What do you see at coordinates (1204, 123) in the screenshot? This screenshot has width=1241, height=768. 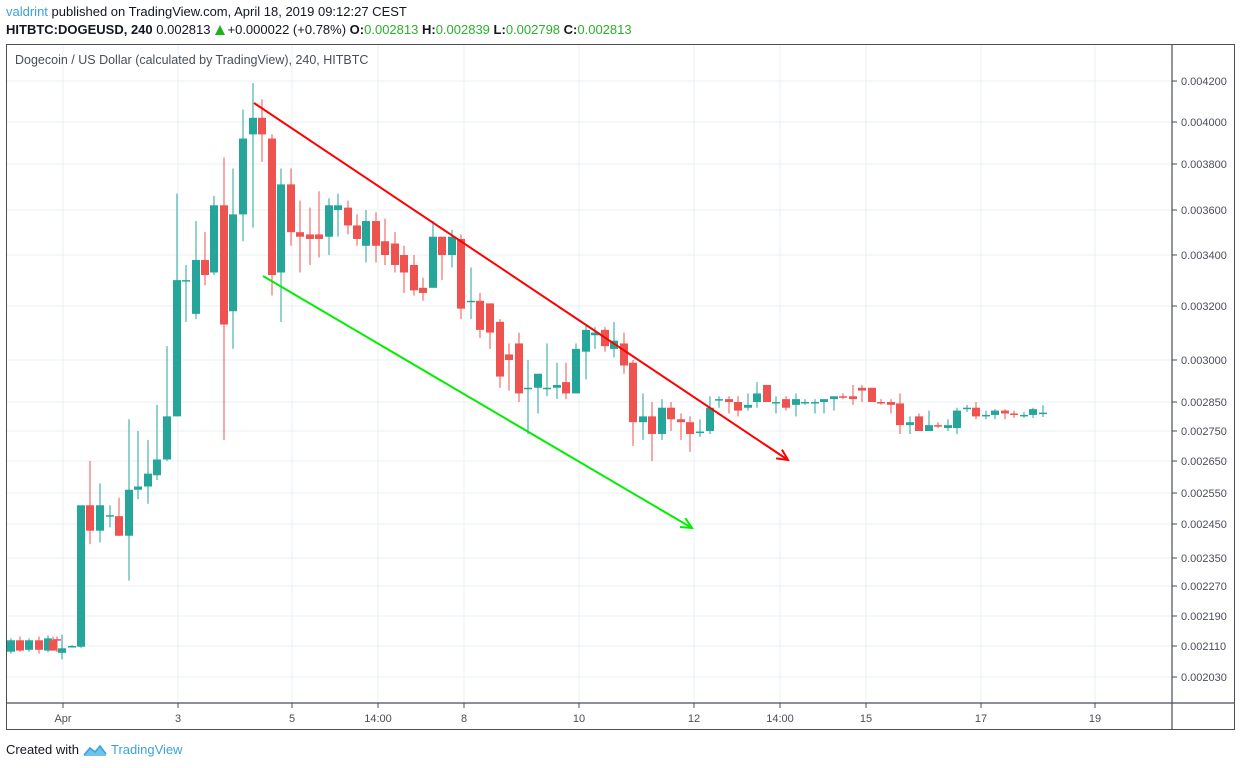 I see `y-axis-tick-label: 0.004000` at bounding box center [1204, 123].